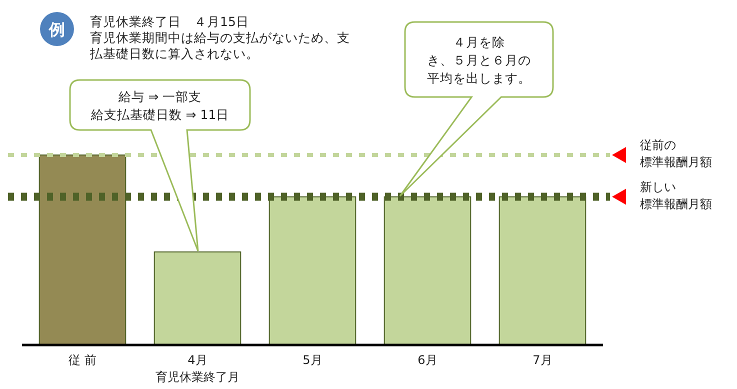 This screenshot has height=389, width=737. What do you see at coordinates (198, 377) in the screenshot?
I see `text: 育児休業終了月` at bounding box center [198, 377].